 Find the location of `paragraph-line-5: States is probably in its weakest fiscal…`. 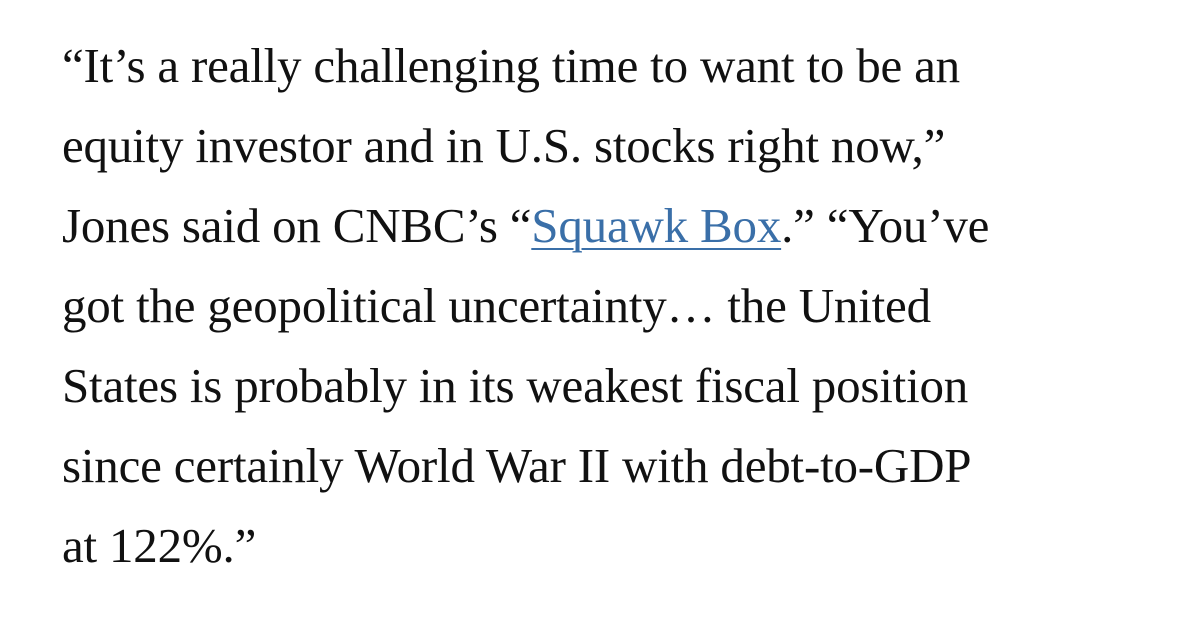

paragraph-line-5: States is probably in its weakest fiscal… is located at coordinates (515, 385).